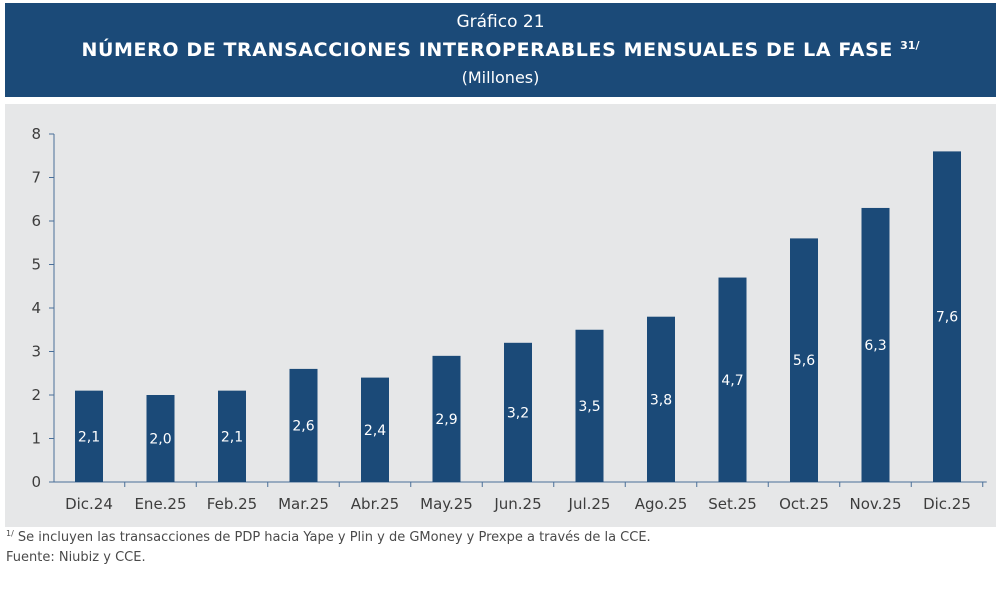  I want to click on bar-value-label: 6,3, so click(875, 346).